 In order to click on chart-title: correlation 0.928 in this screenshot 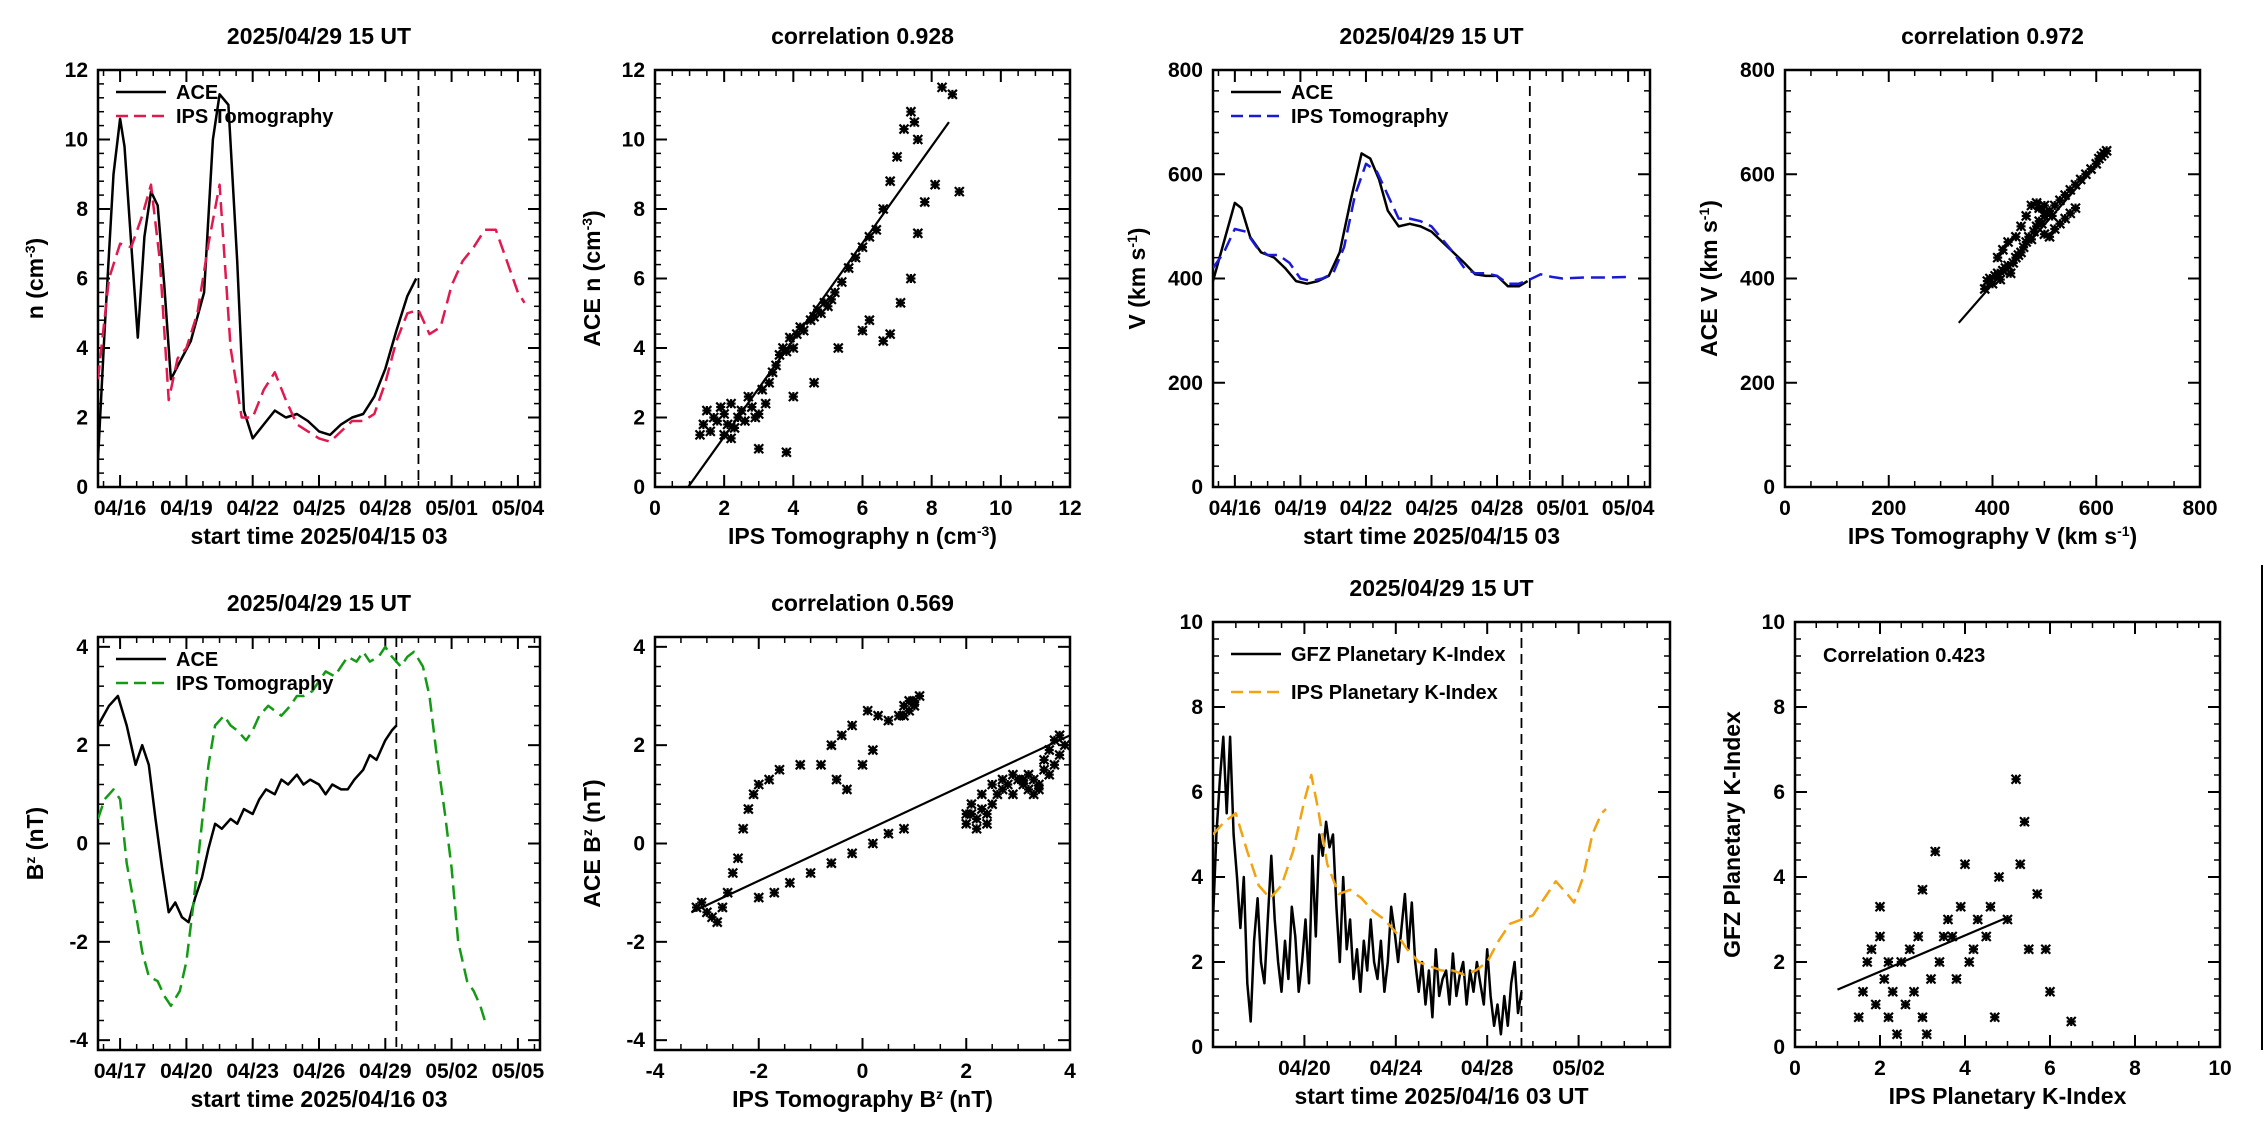, I will do `click(862, 36)`.